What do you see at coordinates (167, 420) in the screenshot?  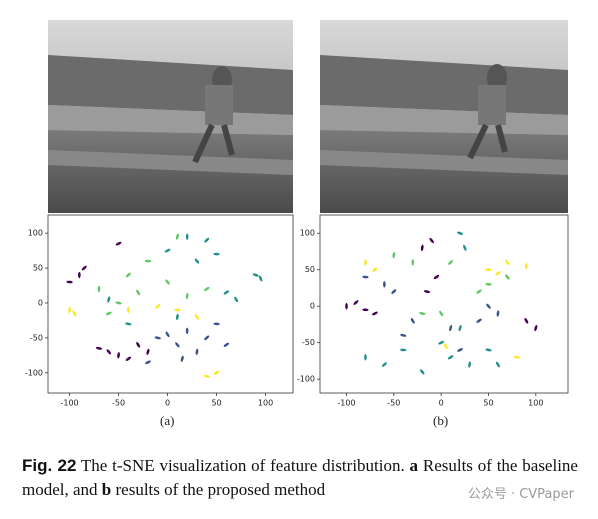 I see `panel-label: (a)` at bounding box center [167, 420].